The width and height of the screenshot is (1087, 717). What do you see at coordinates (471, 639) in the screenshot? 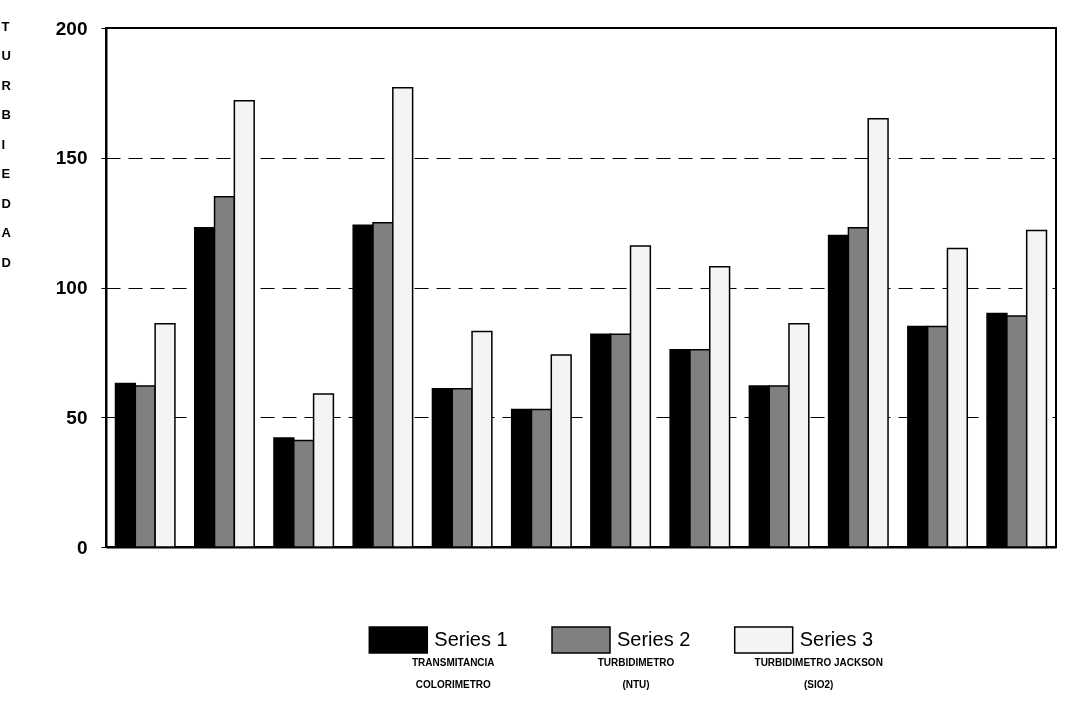
I see `legend-label: Series 1` at bounding box center [471, 639].